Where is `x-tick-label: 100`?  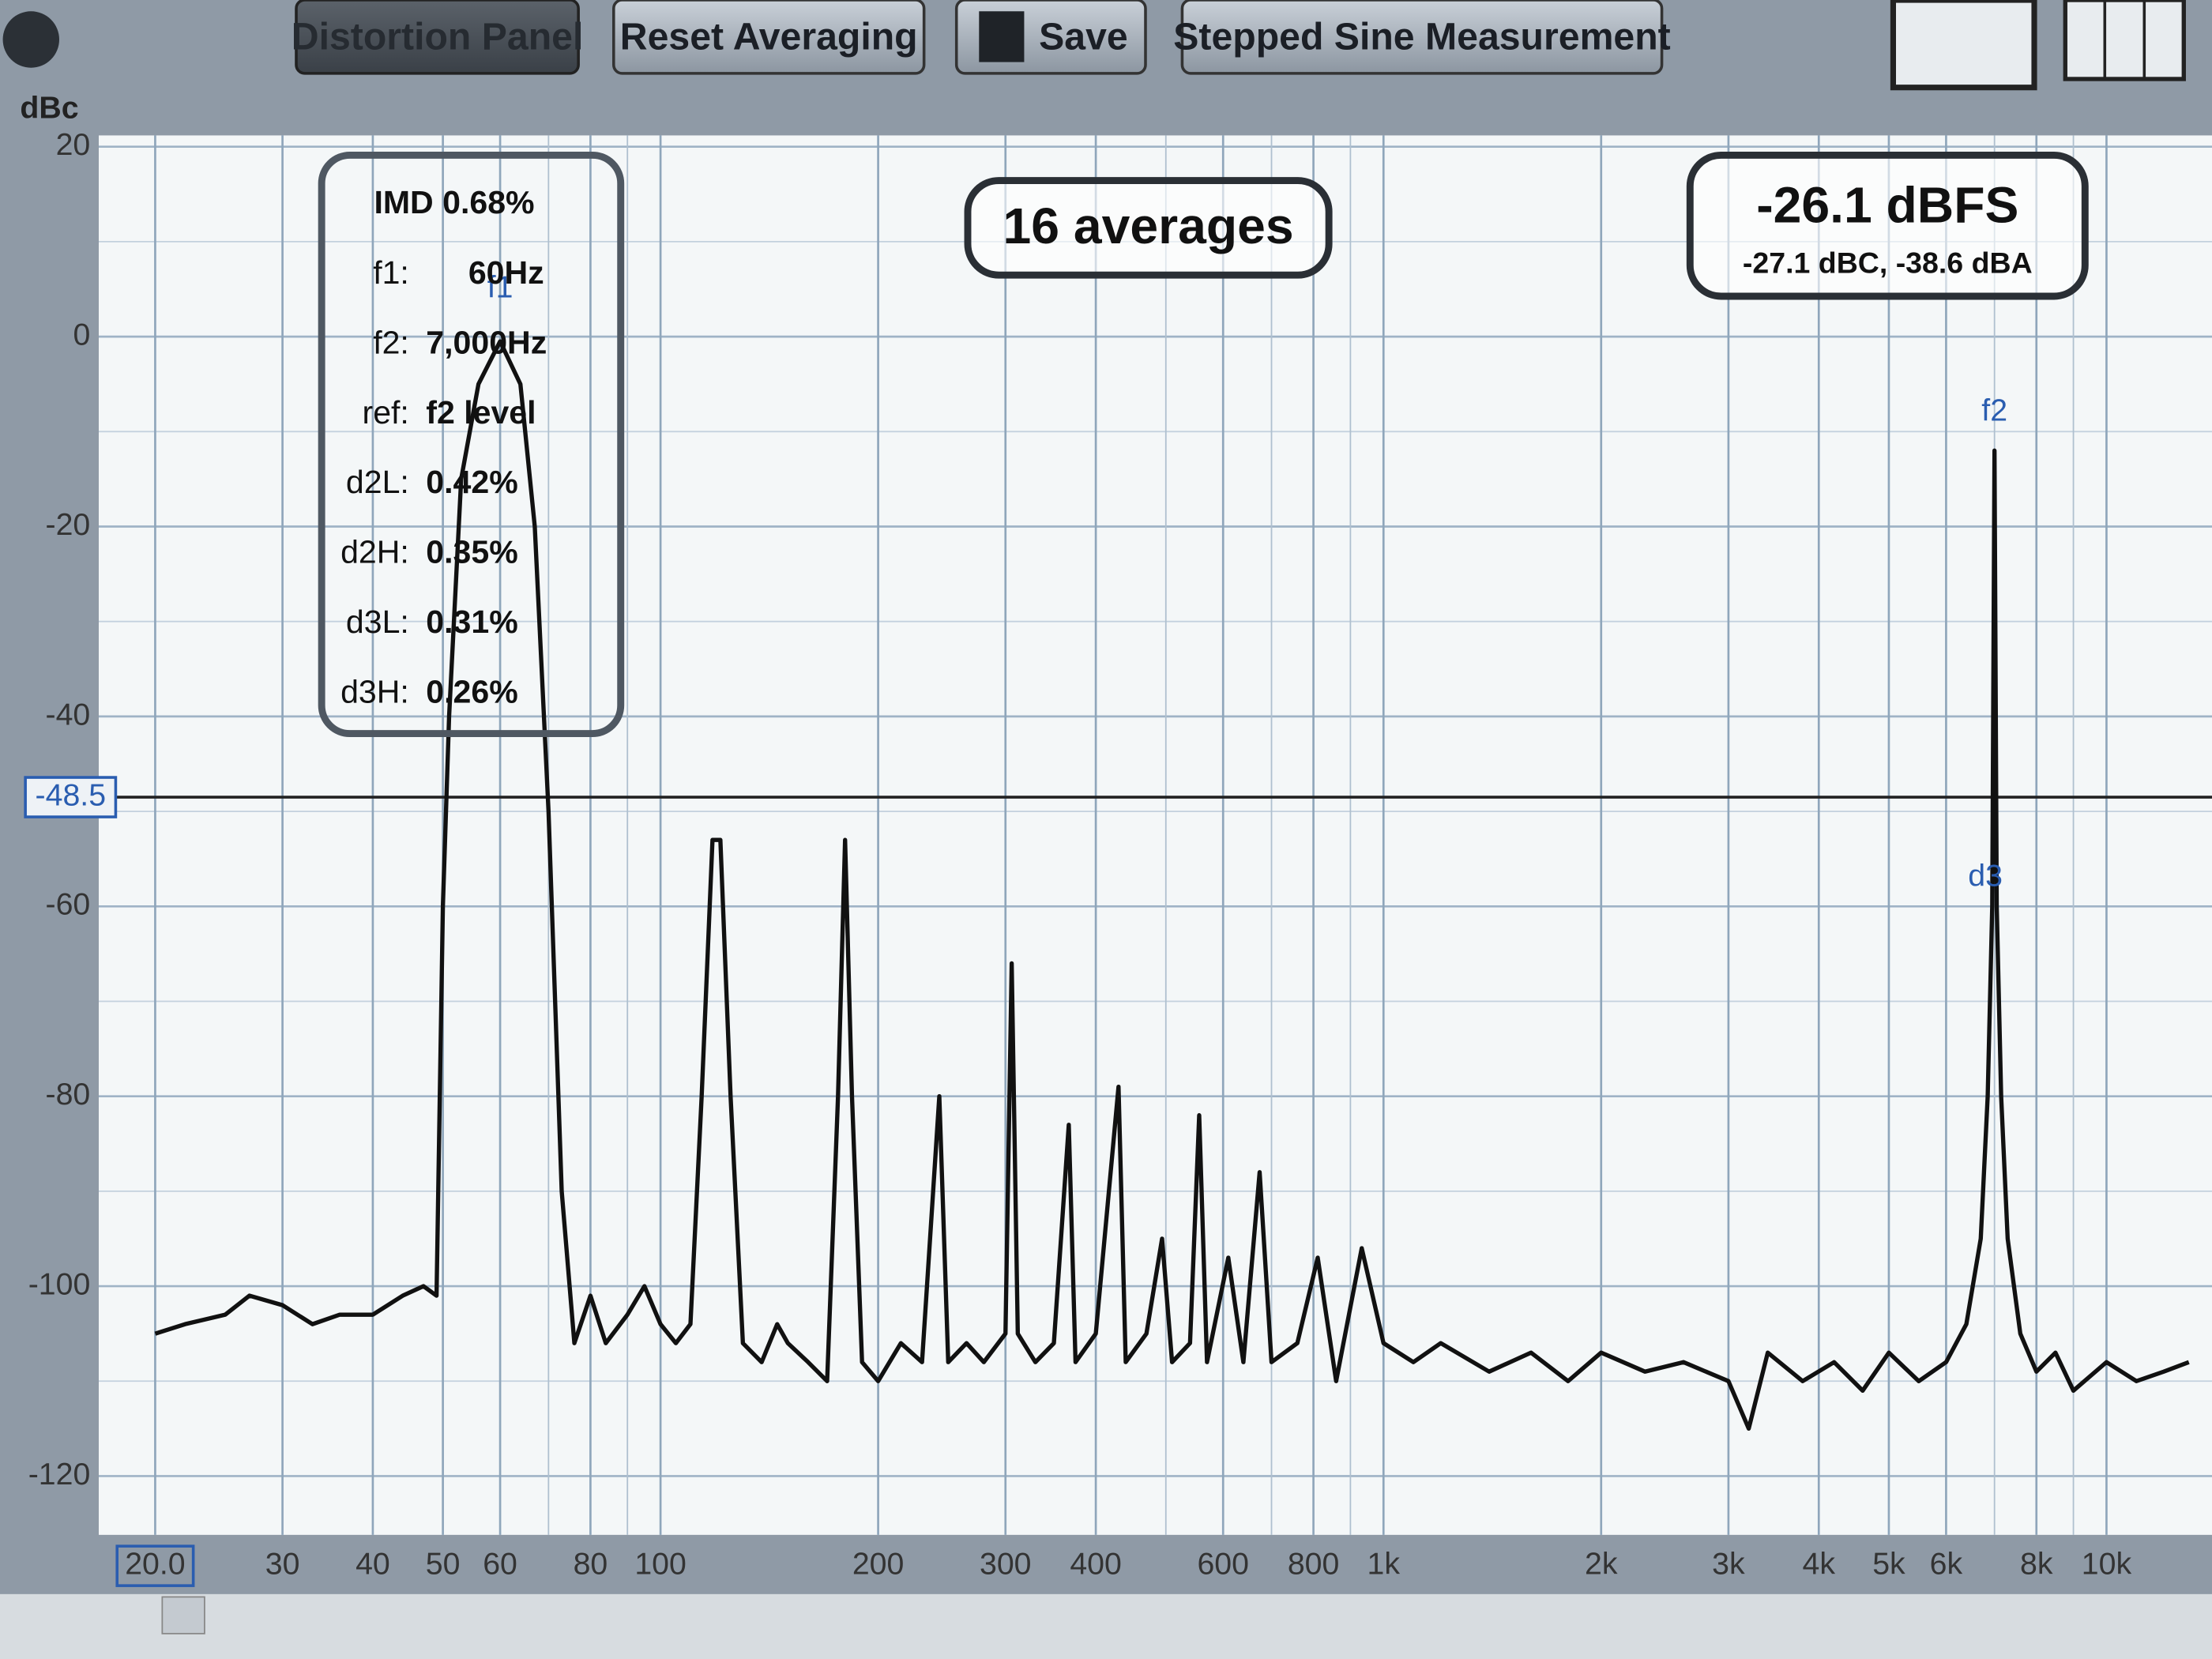
x-tick-label: 100 is located at coordinates (661, 1565).